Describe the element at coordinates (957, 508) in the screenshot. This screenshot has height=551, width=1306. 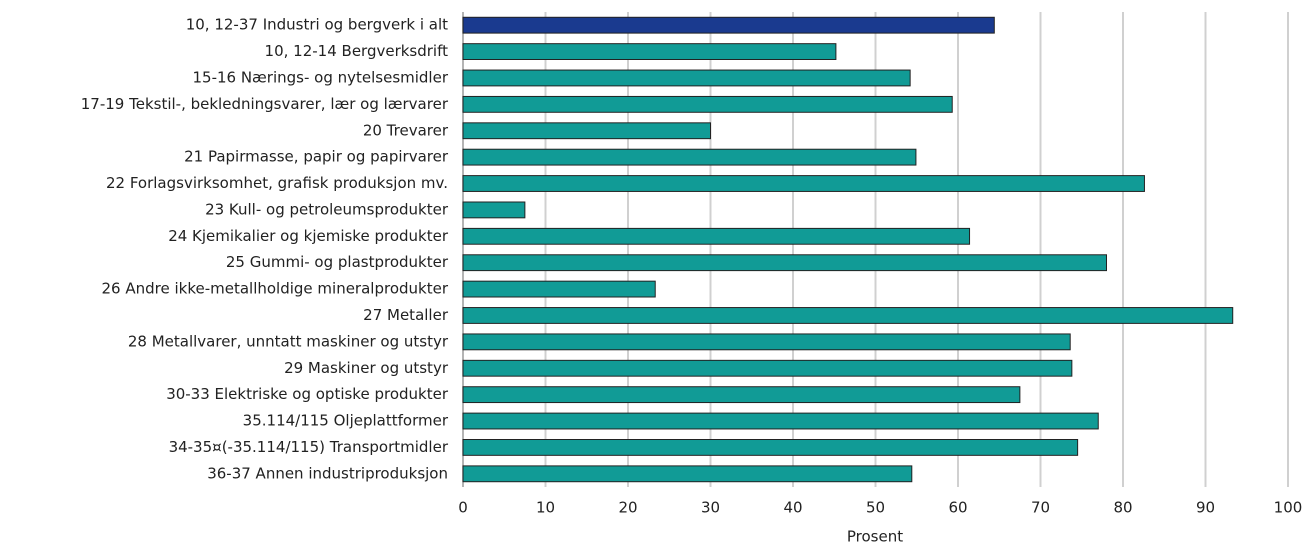
I see `x-tick-label: 60` at that location.